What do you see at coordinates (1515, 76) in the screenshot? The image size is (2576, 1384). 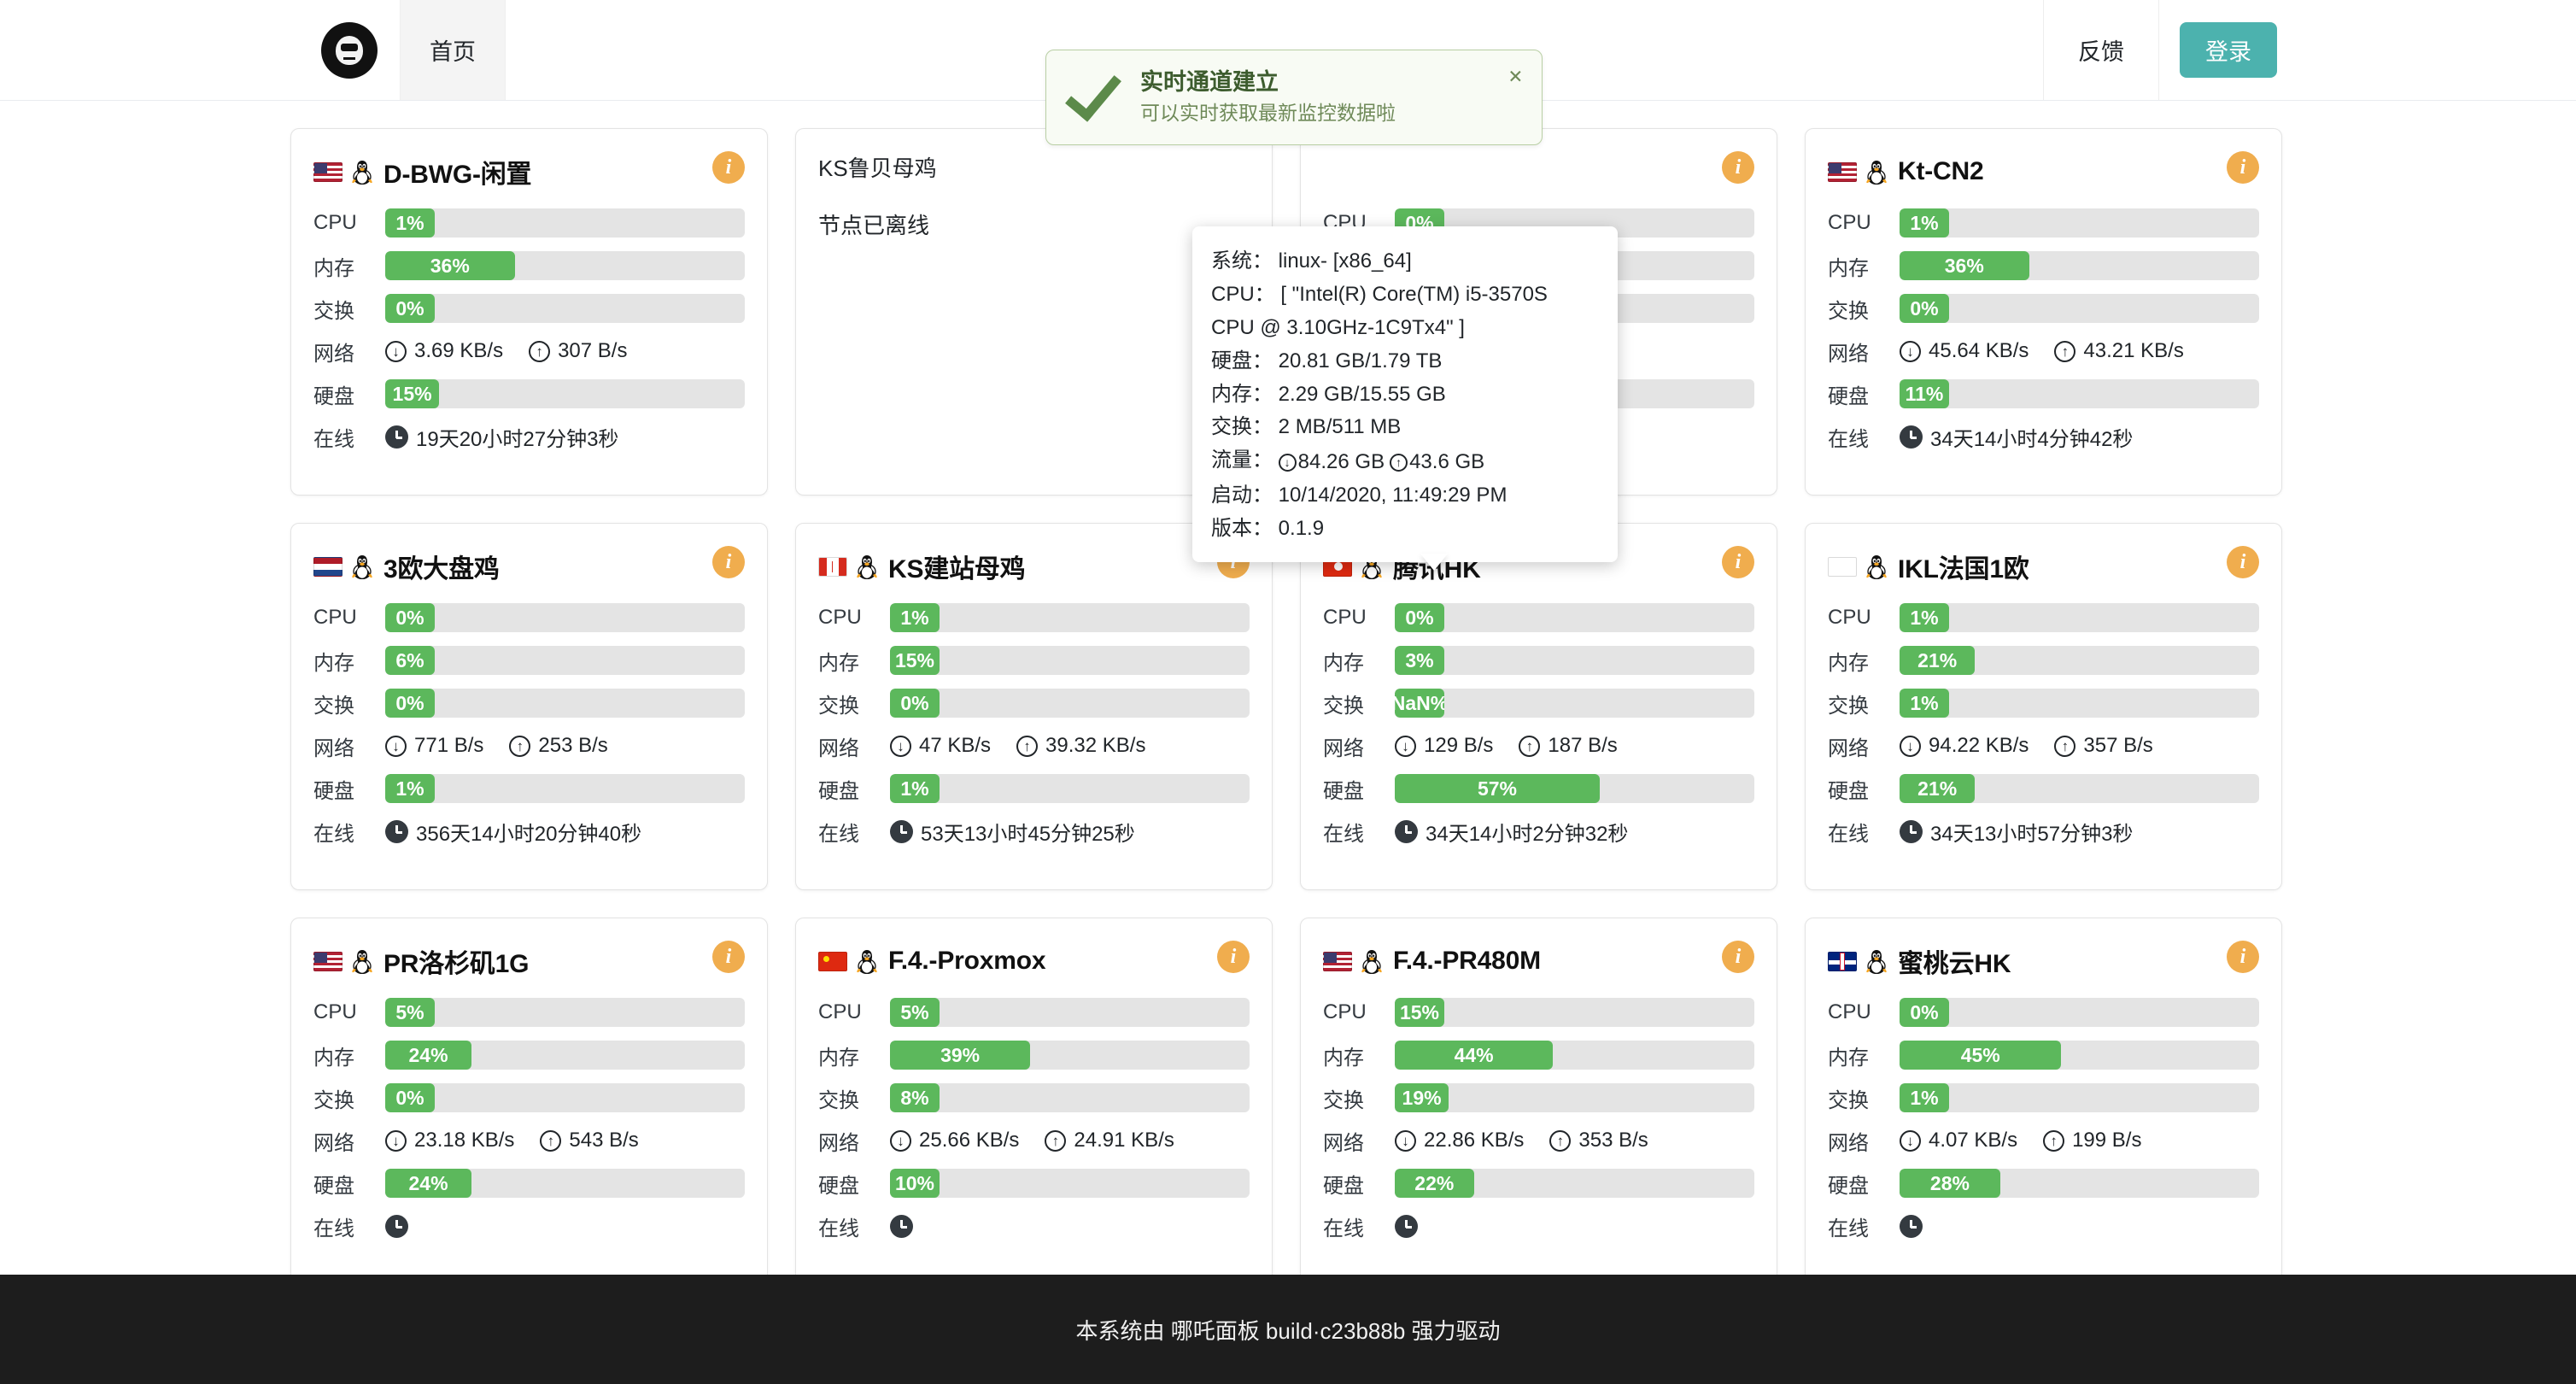 I see `close-icon: ×` at bounding box center [1515, 76].